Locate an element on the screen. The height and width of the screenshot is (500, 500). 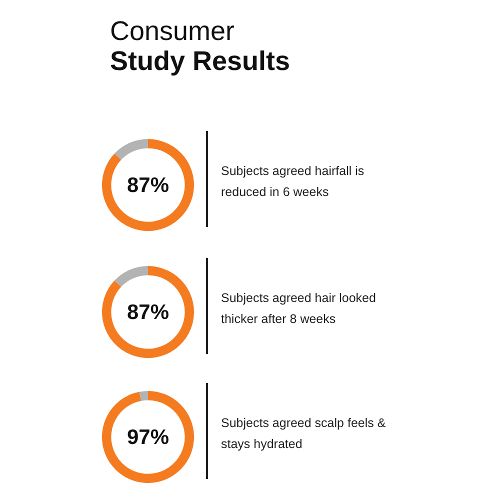
chart-title: Consumer is located at coordinates (173, 31).